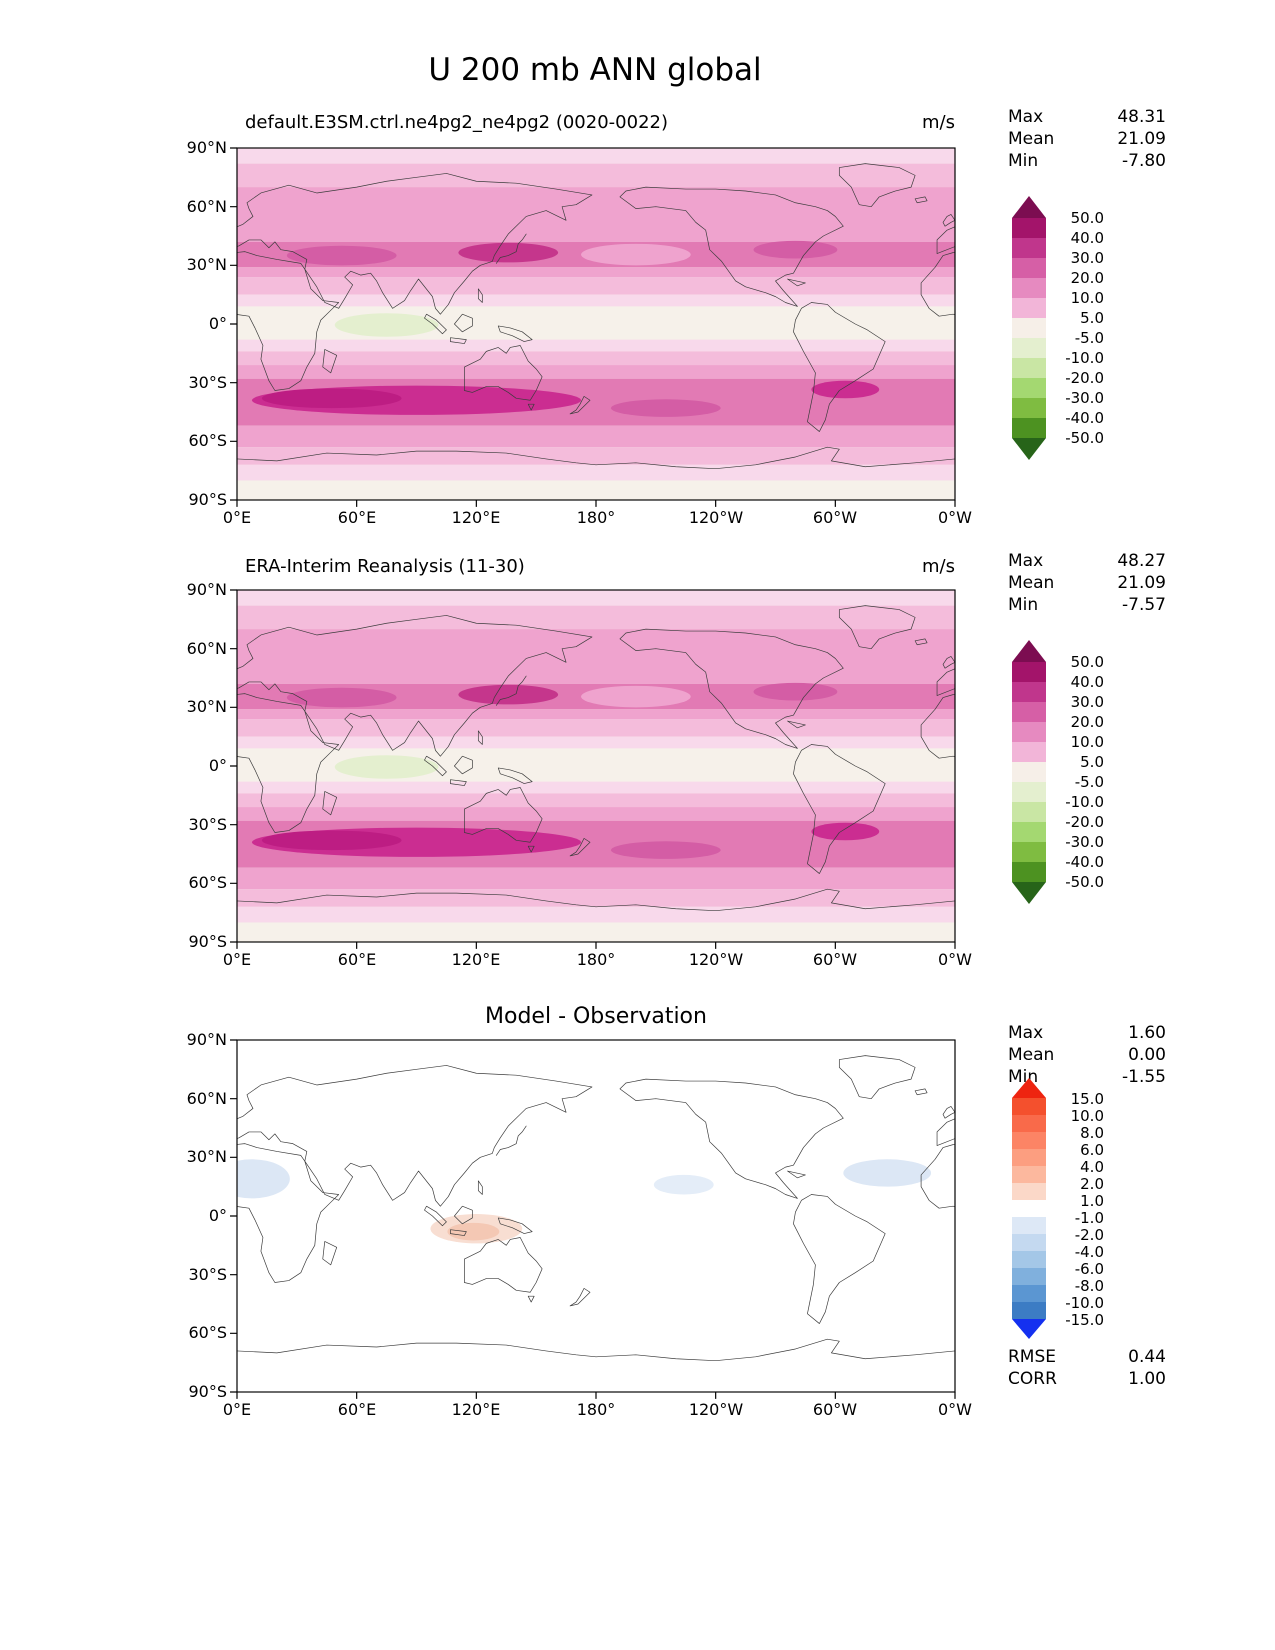 Image resolution: width=1275 pixels, height=1650 pixels. Describe the element at coordinates (1092, 1201) in the screenshot. I see `cb-tick-label: 1.0` at that location.